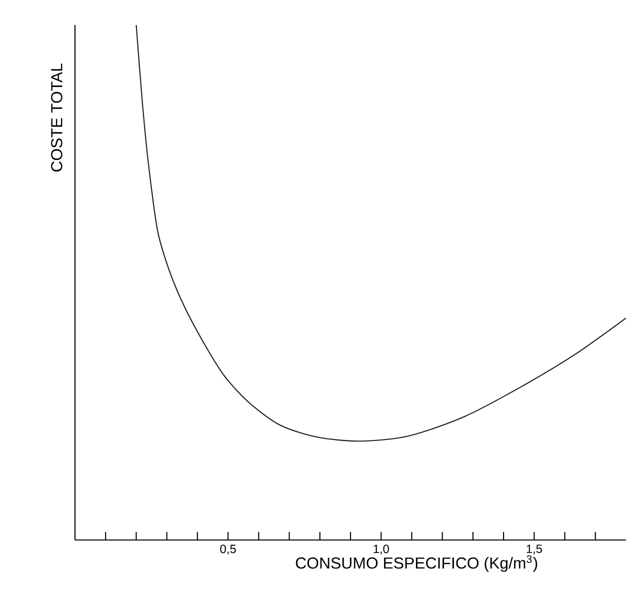 The height and width of the screenshot is (609, 633). I want to click on y-axis-title: COSTE TOTAL, so click(56, 118).